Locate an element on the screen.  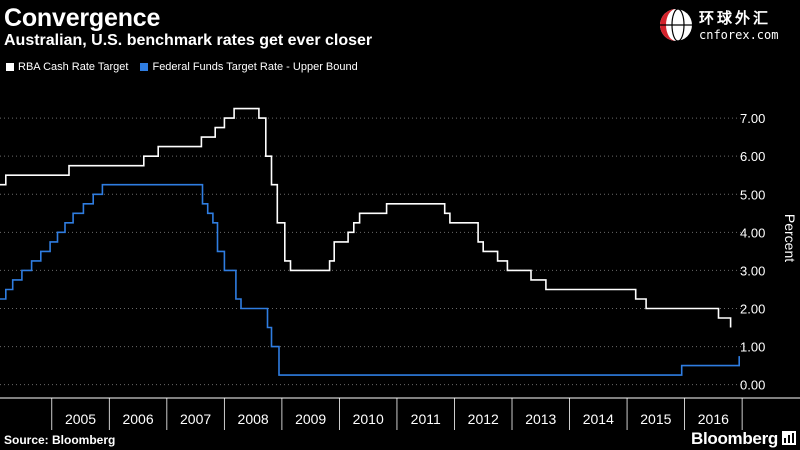
x-tick-label: 2012 is located at coordinates (483, 419).